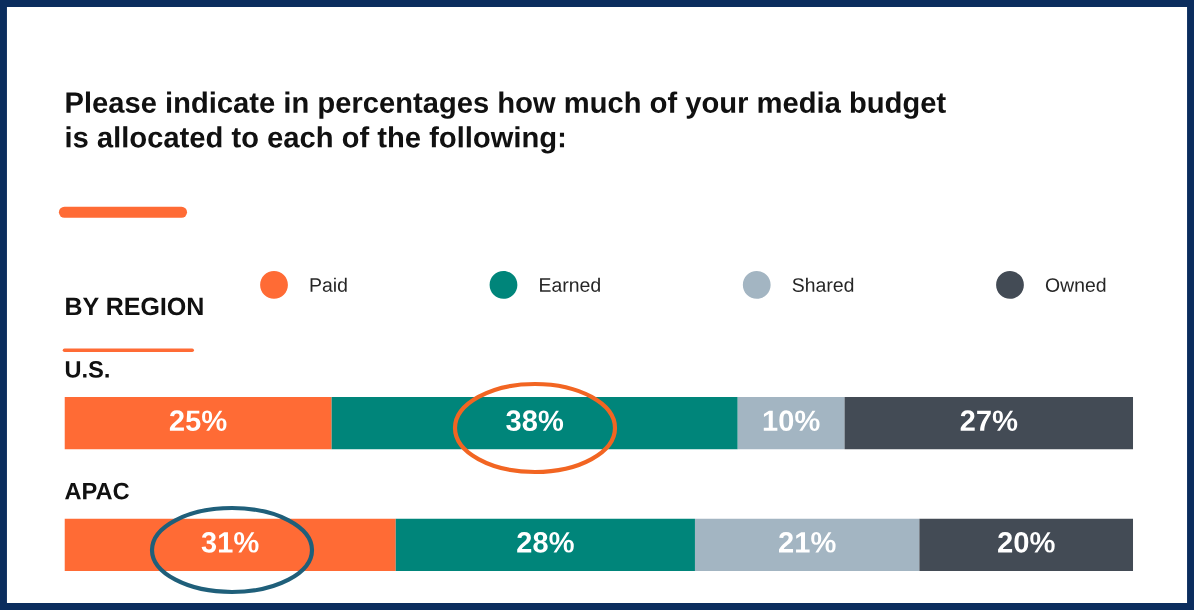 This screenshot has width=1194, height=610. I want to click on data-label: 20%, so click(1026, 542).